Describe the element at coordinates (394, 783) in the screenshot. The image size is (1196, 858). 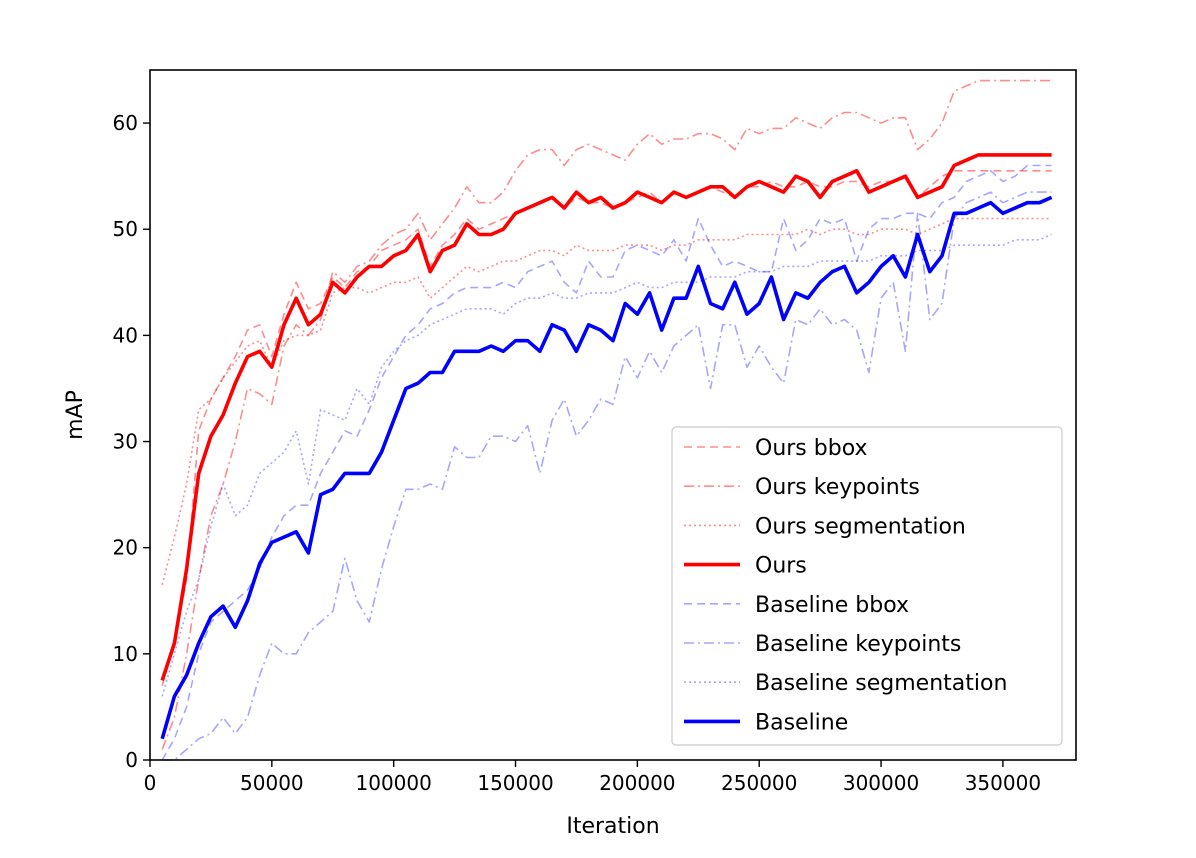
I see `x-tick-label: 100000` at that location.